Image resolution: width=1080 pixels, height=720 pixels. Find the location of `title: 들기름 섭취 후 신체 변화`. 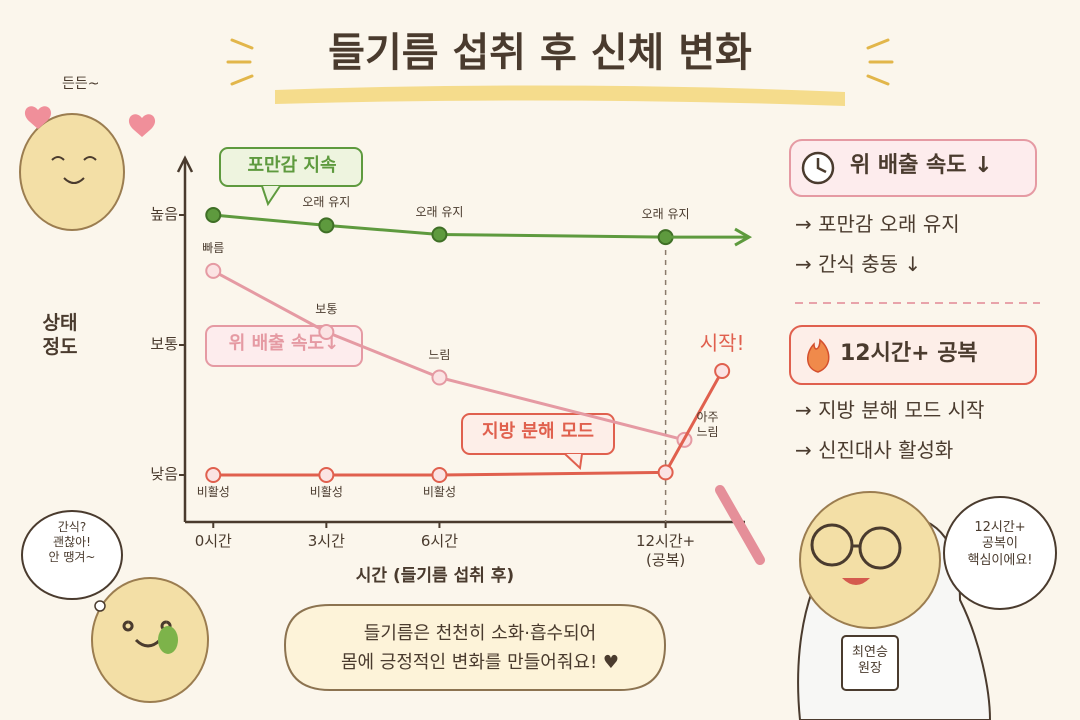

title: 들기름 섭취 후 신체 변화 is located at coordinates (540, 53).